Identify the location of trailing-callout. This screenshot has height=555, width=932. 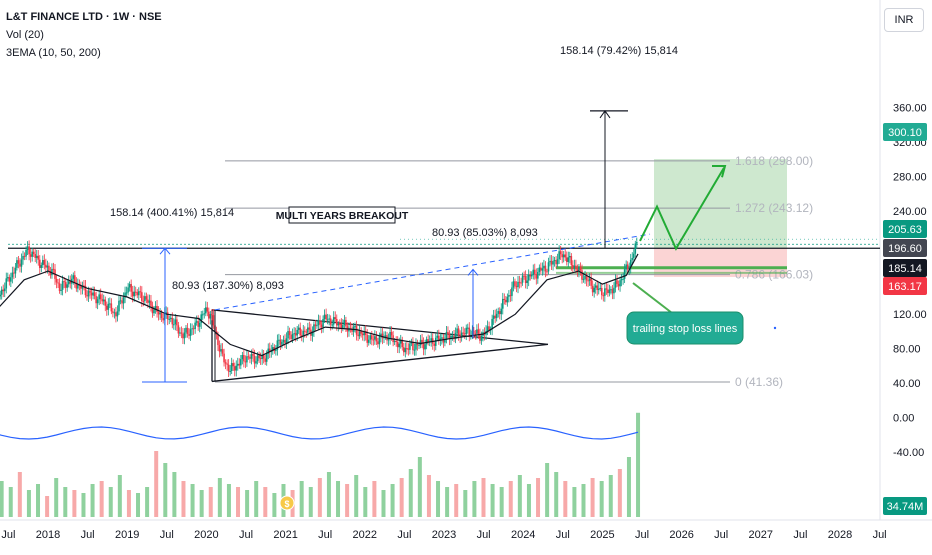
(685, 328).